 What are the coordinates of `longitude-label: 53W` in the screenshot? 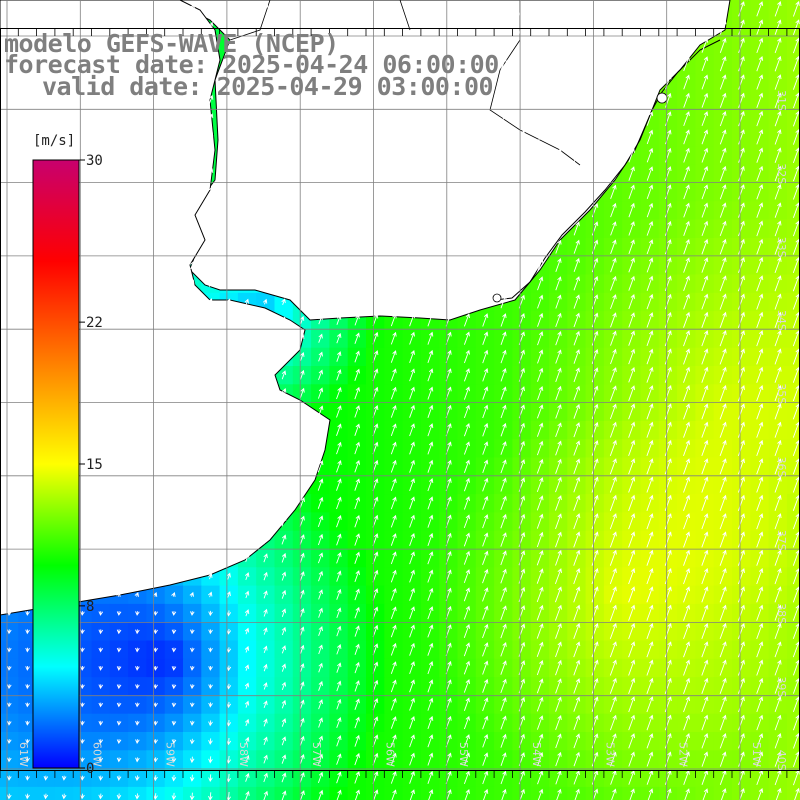 It's located at (609, 754).